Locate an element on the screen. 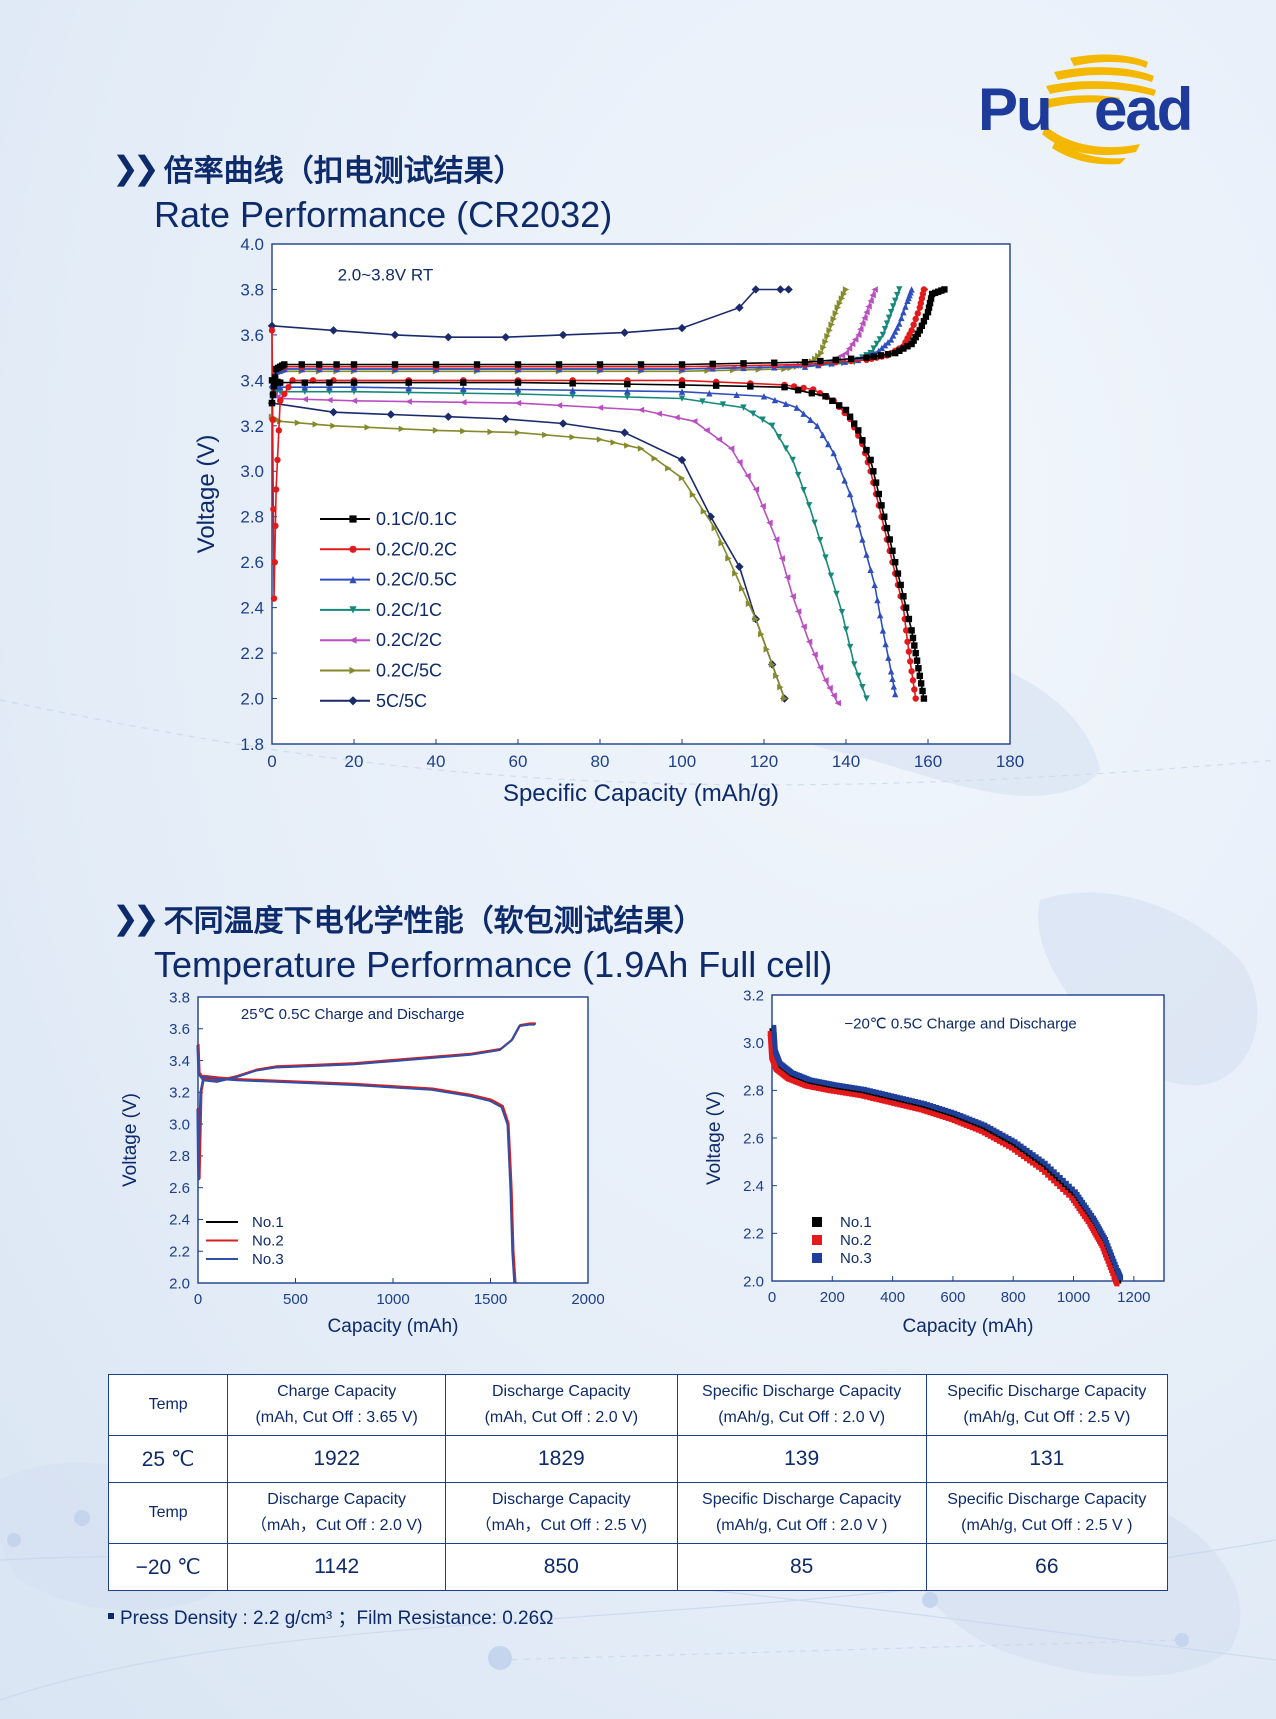  x-tick-label: 180 is located at coordinates (1010, 761).